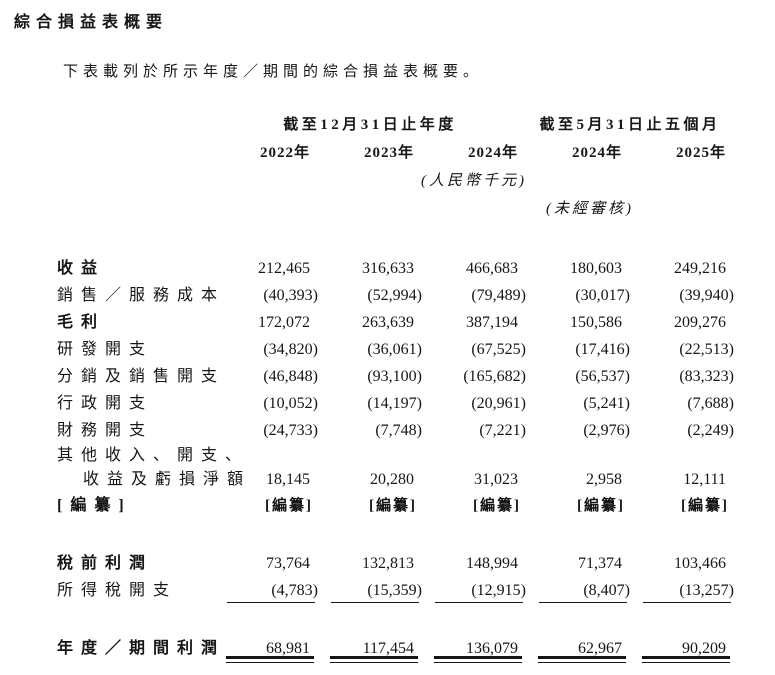  Describe the element at coordinates (141, 376) in the screenshot. I see `row-label: 分銷及銷售開支` at that location.